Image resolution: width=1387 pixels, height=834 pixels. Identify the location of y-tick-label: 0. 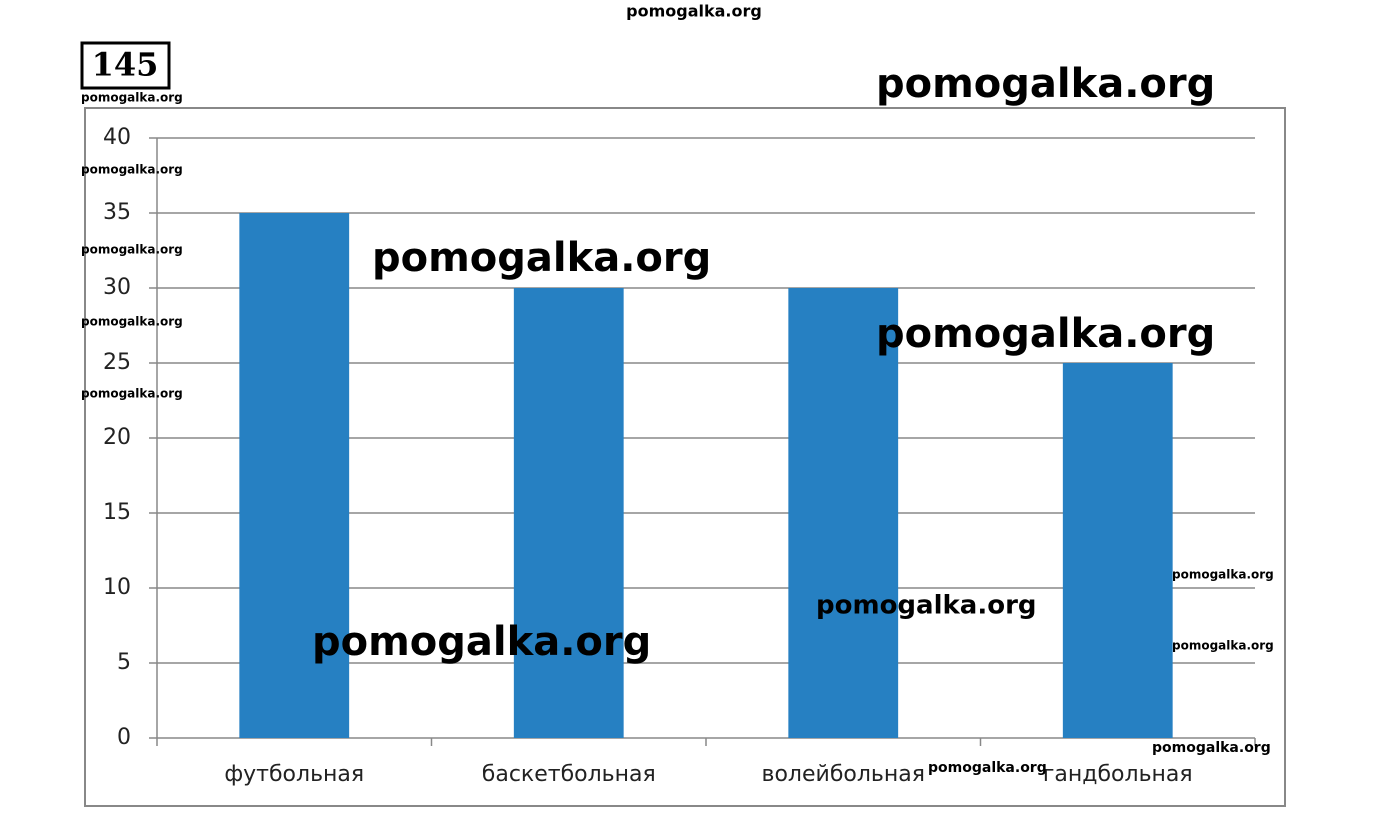
(124, 737).